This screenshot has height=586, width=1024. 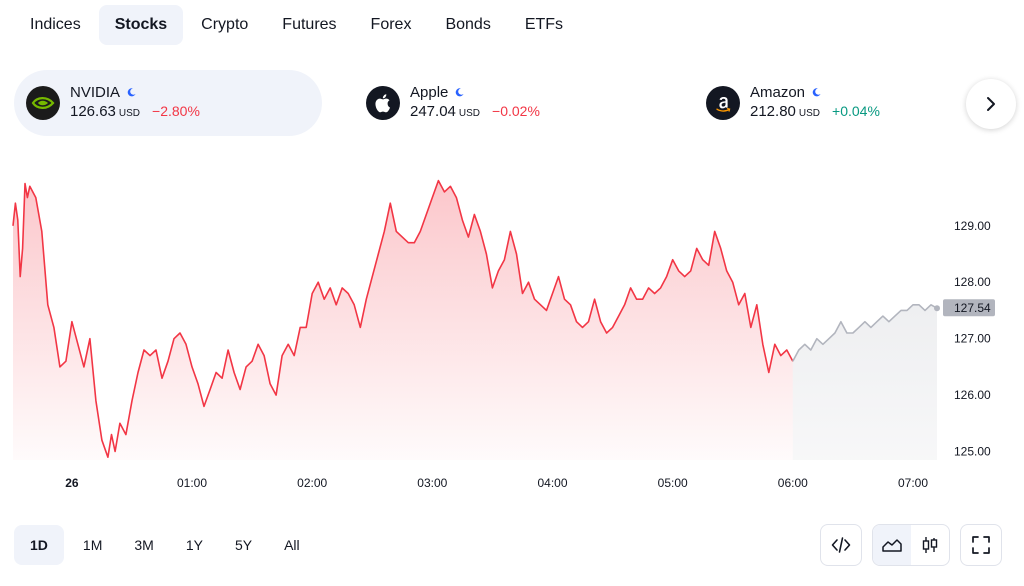 I want to click on chart-style-toggle, so click(x=911, y=545).